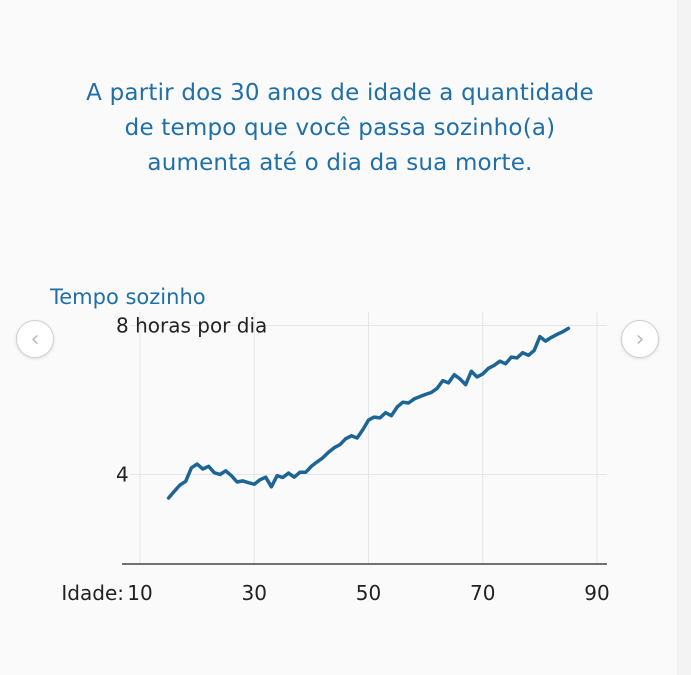 The height and width of the screenshot is (675, 691). What do you see at coordinates (122, 475) in the screenshot?
I see `y-tick-label: 4` at bounding box center [122, 475].